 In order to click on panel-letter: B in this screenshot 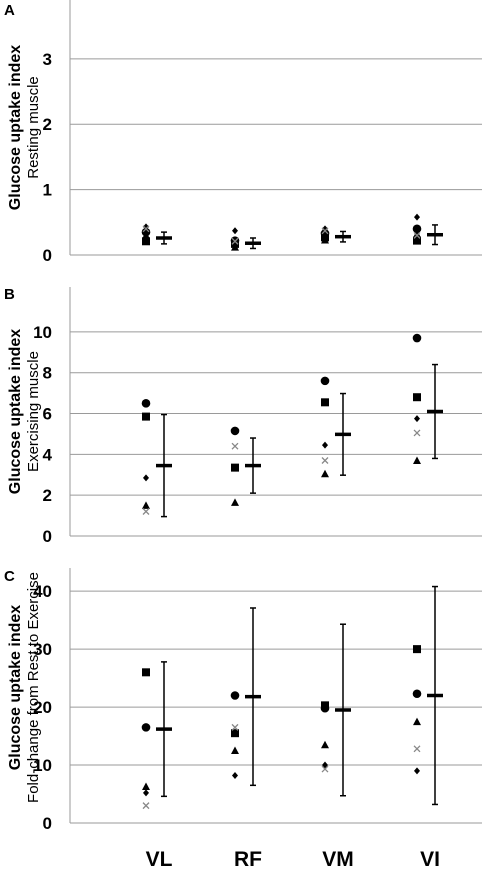, I will do `click(9, 294)`.